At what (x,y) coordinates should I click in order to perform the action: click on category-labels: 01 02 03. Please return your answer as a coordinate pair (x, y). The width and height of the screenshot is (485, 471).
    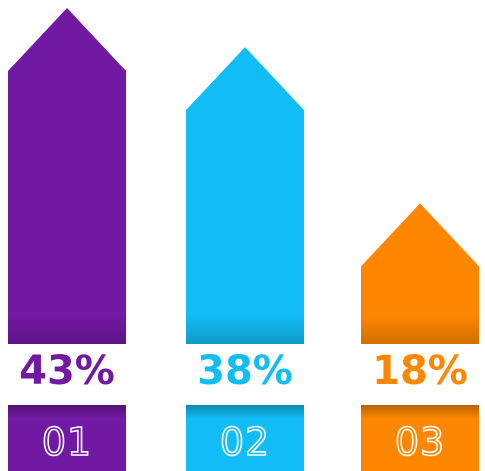
    Looking at the image, I should click on (243, 442).